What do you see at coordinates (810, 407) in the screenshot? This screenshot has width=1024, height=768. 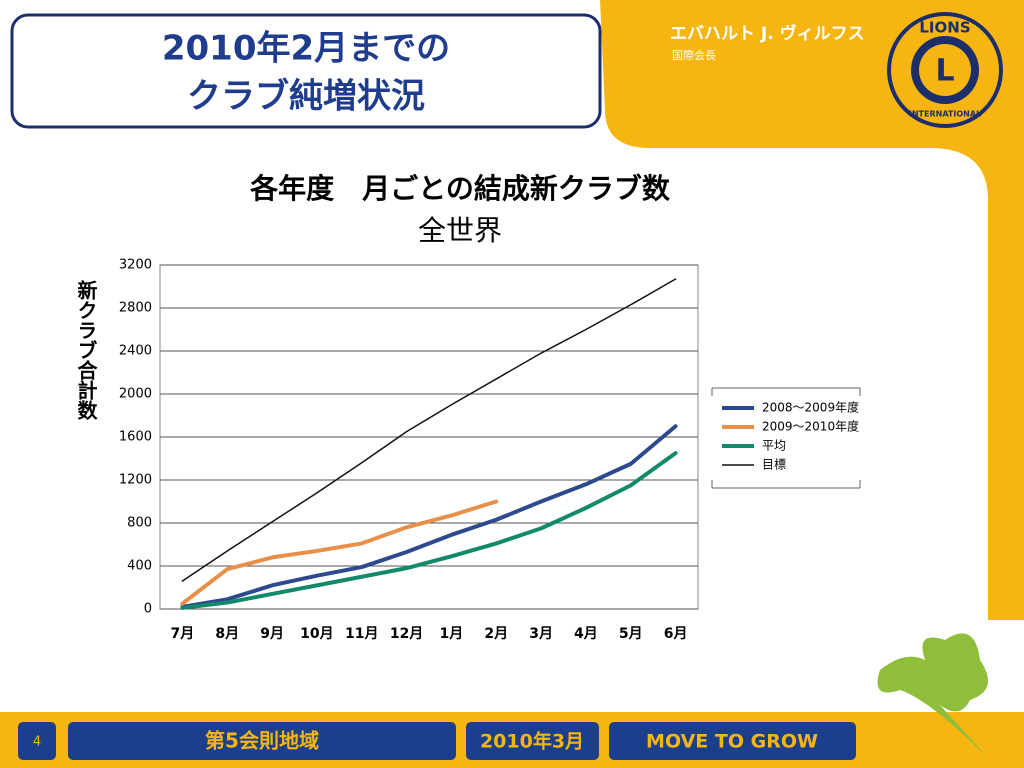 I see `legend-label: 2008～2009年度` at bounding box center [810, 407].